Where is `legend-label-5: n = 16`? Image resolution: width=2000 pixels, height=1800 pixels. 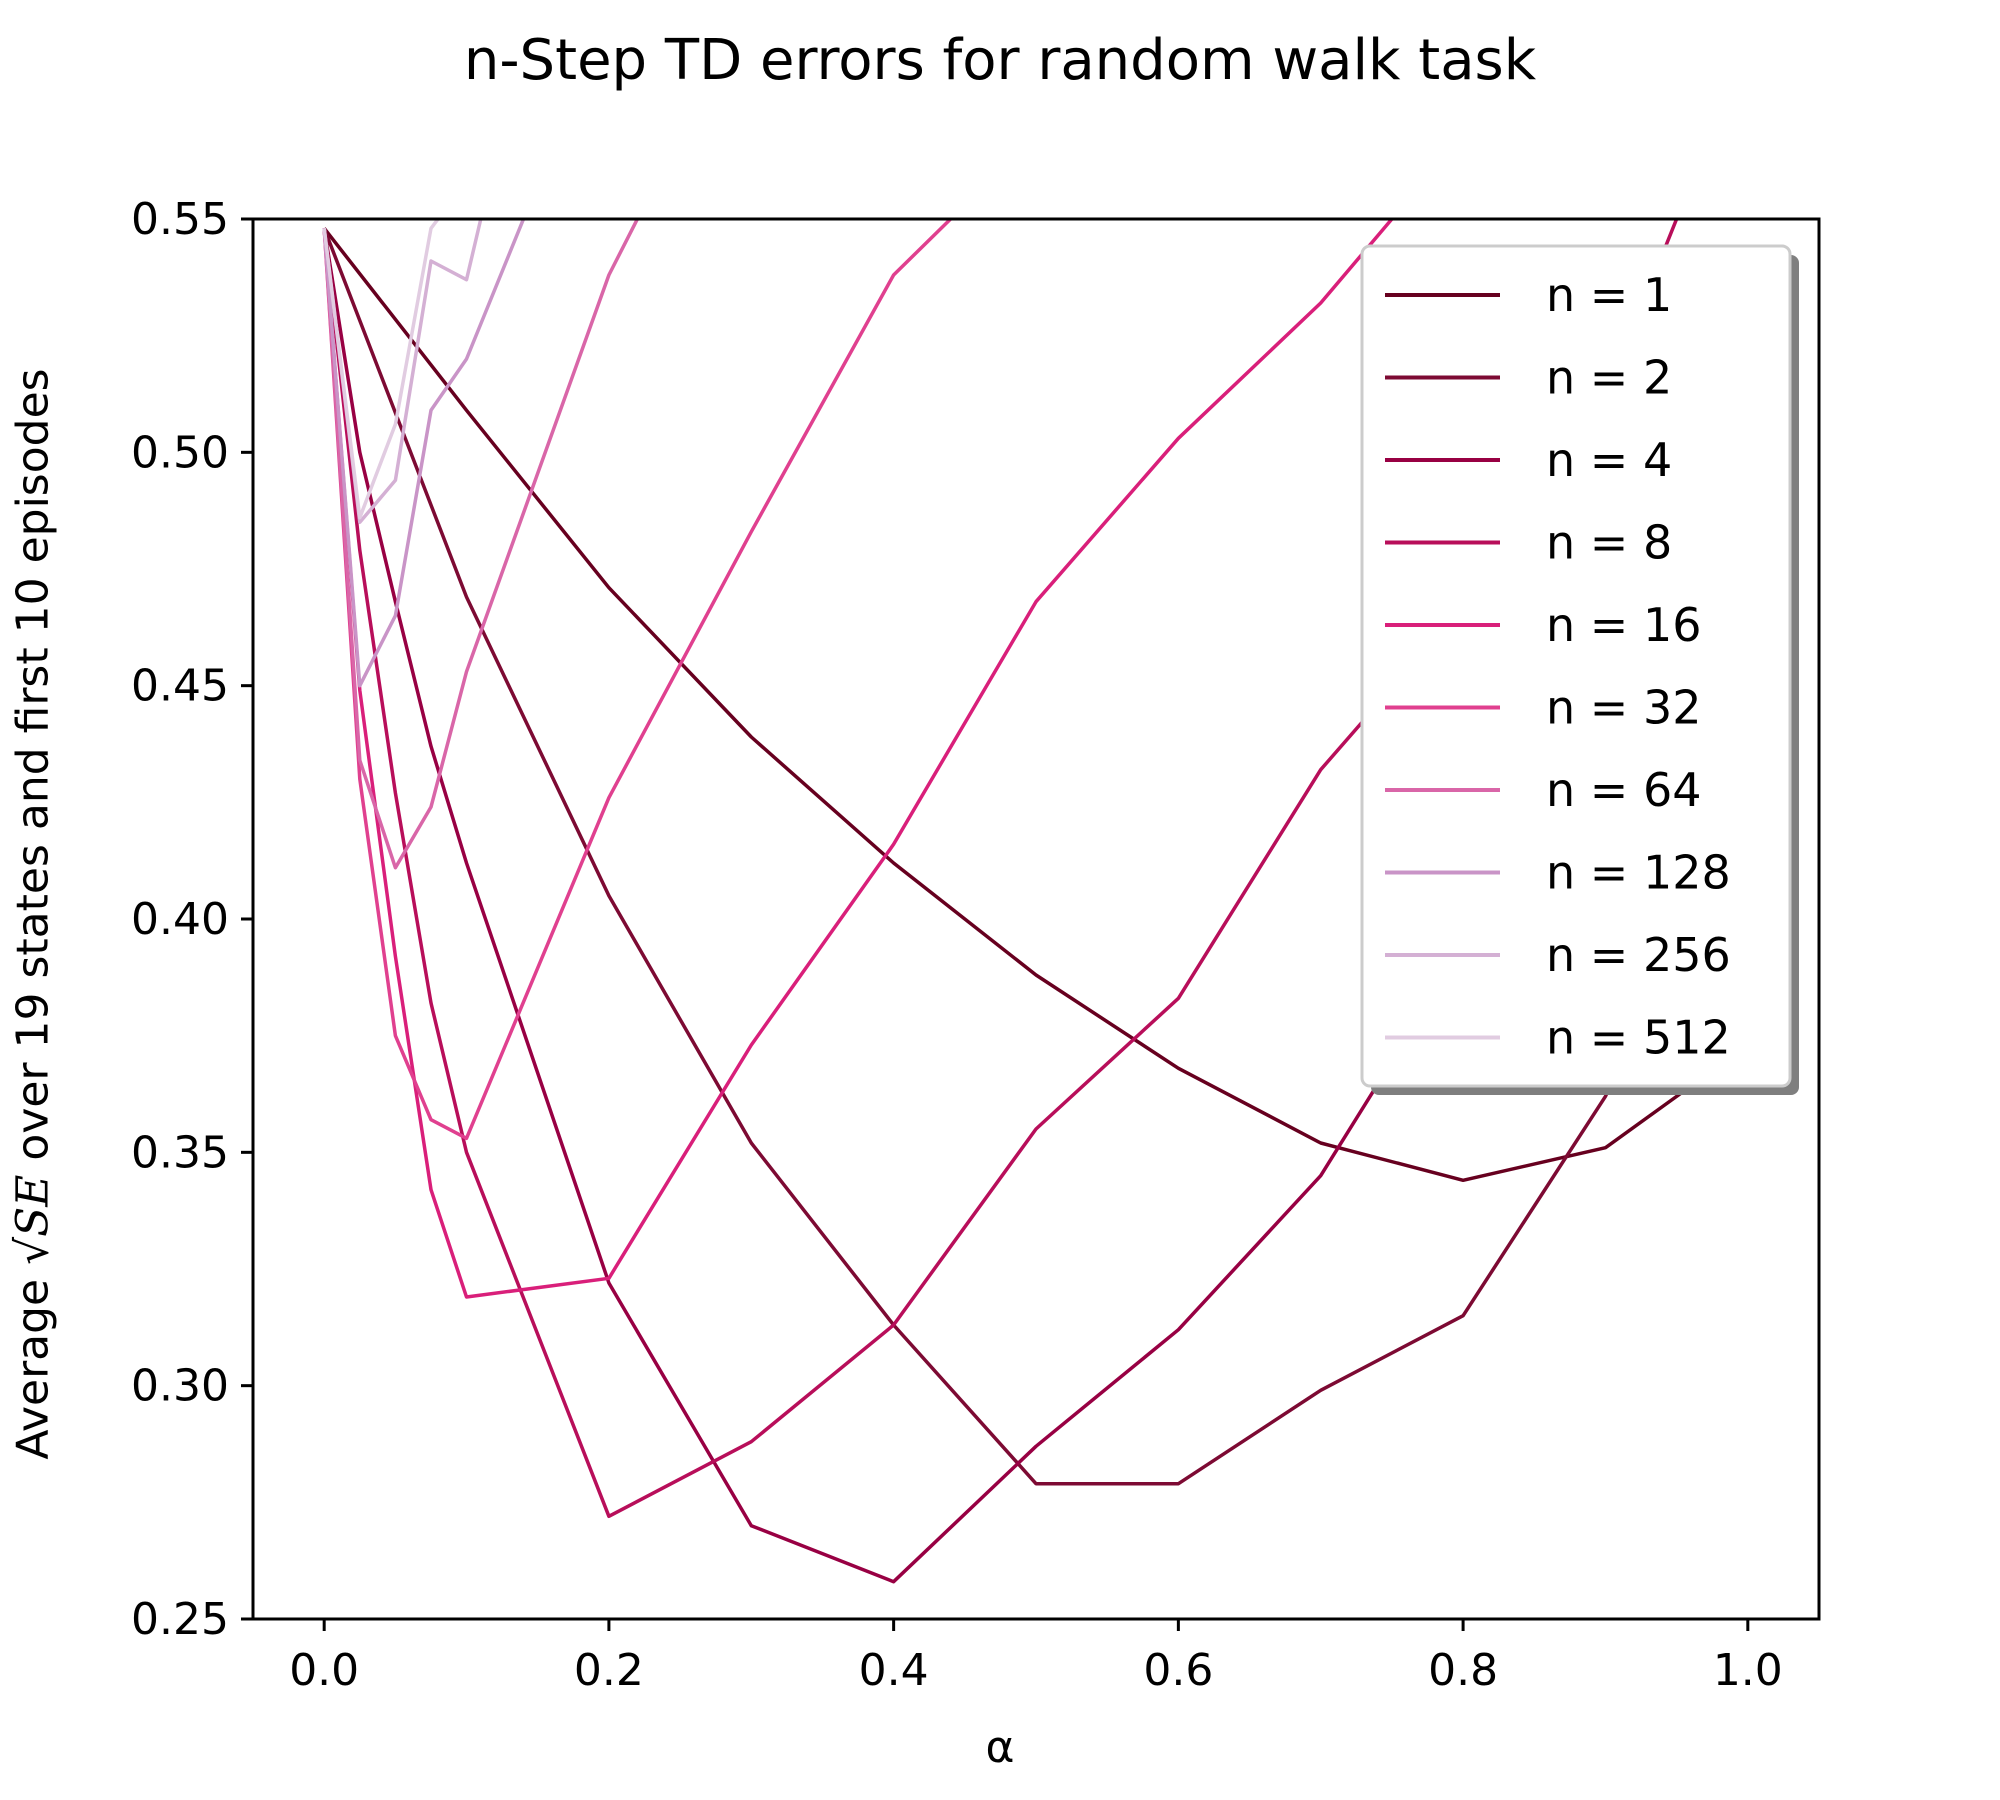
legend-label-5: n = 16 is located at coordinates (1623, 625).